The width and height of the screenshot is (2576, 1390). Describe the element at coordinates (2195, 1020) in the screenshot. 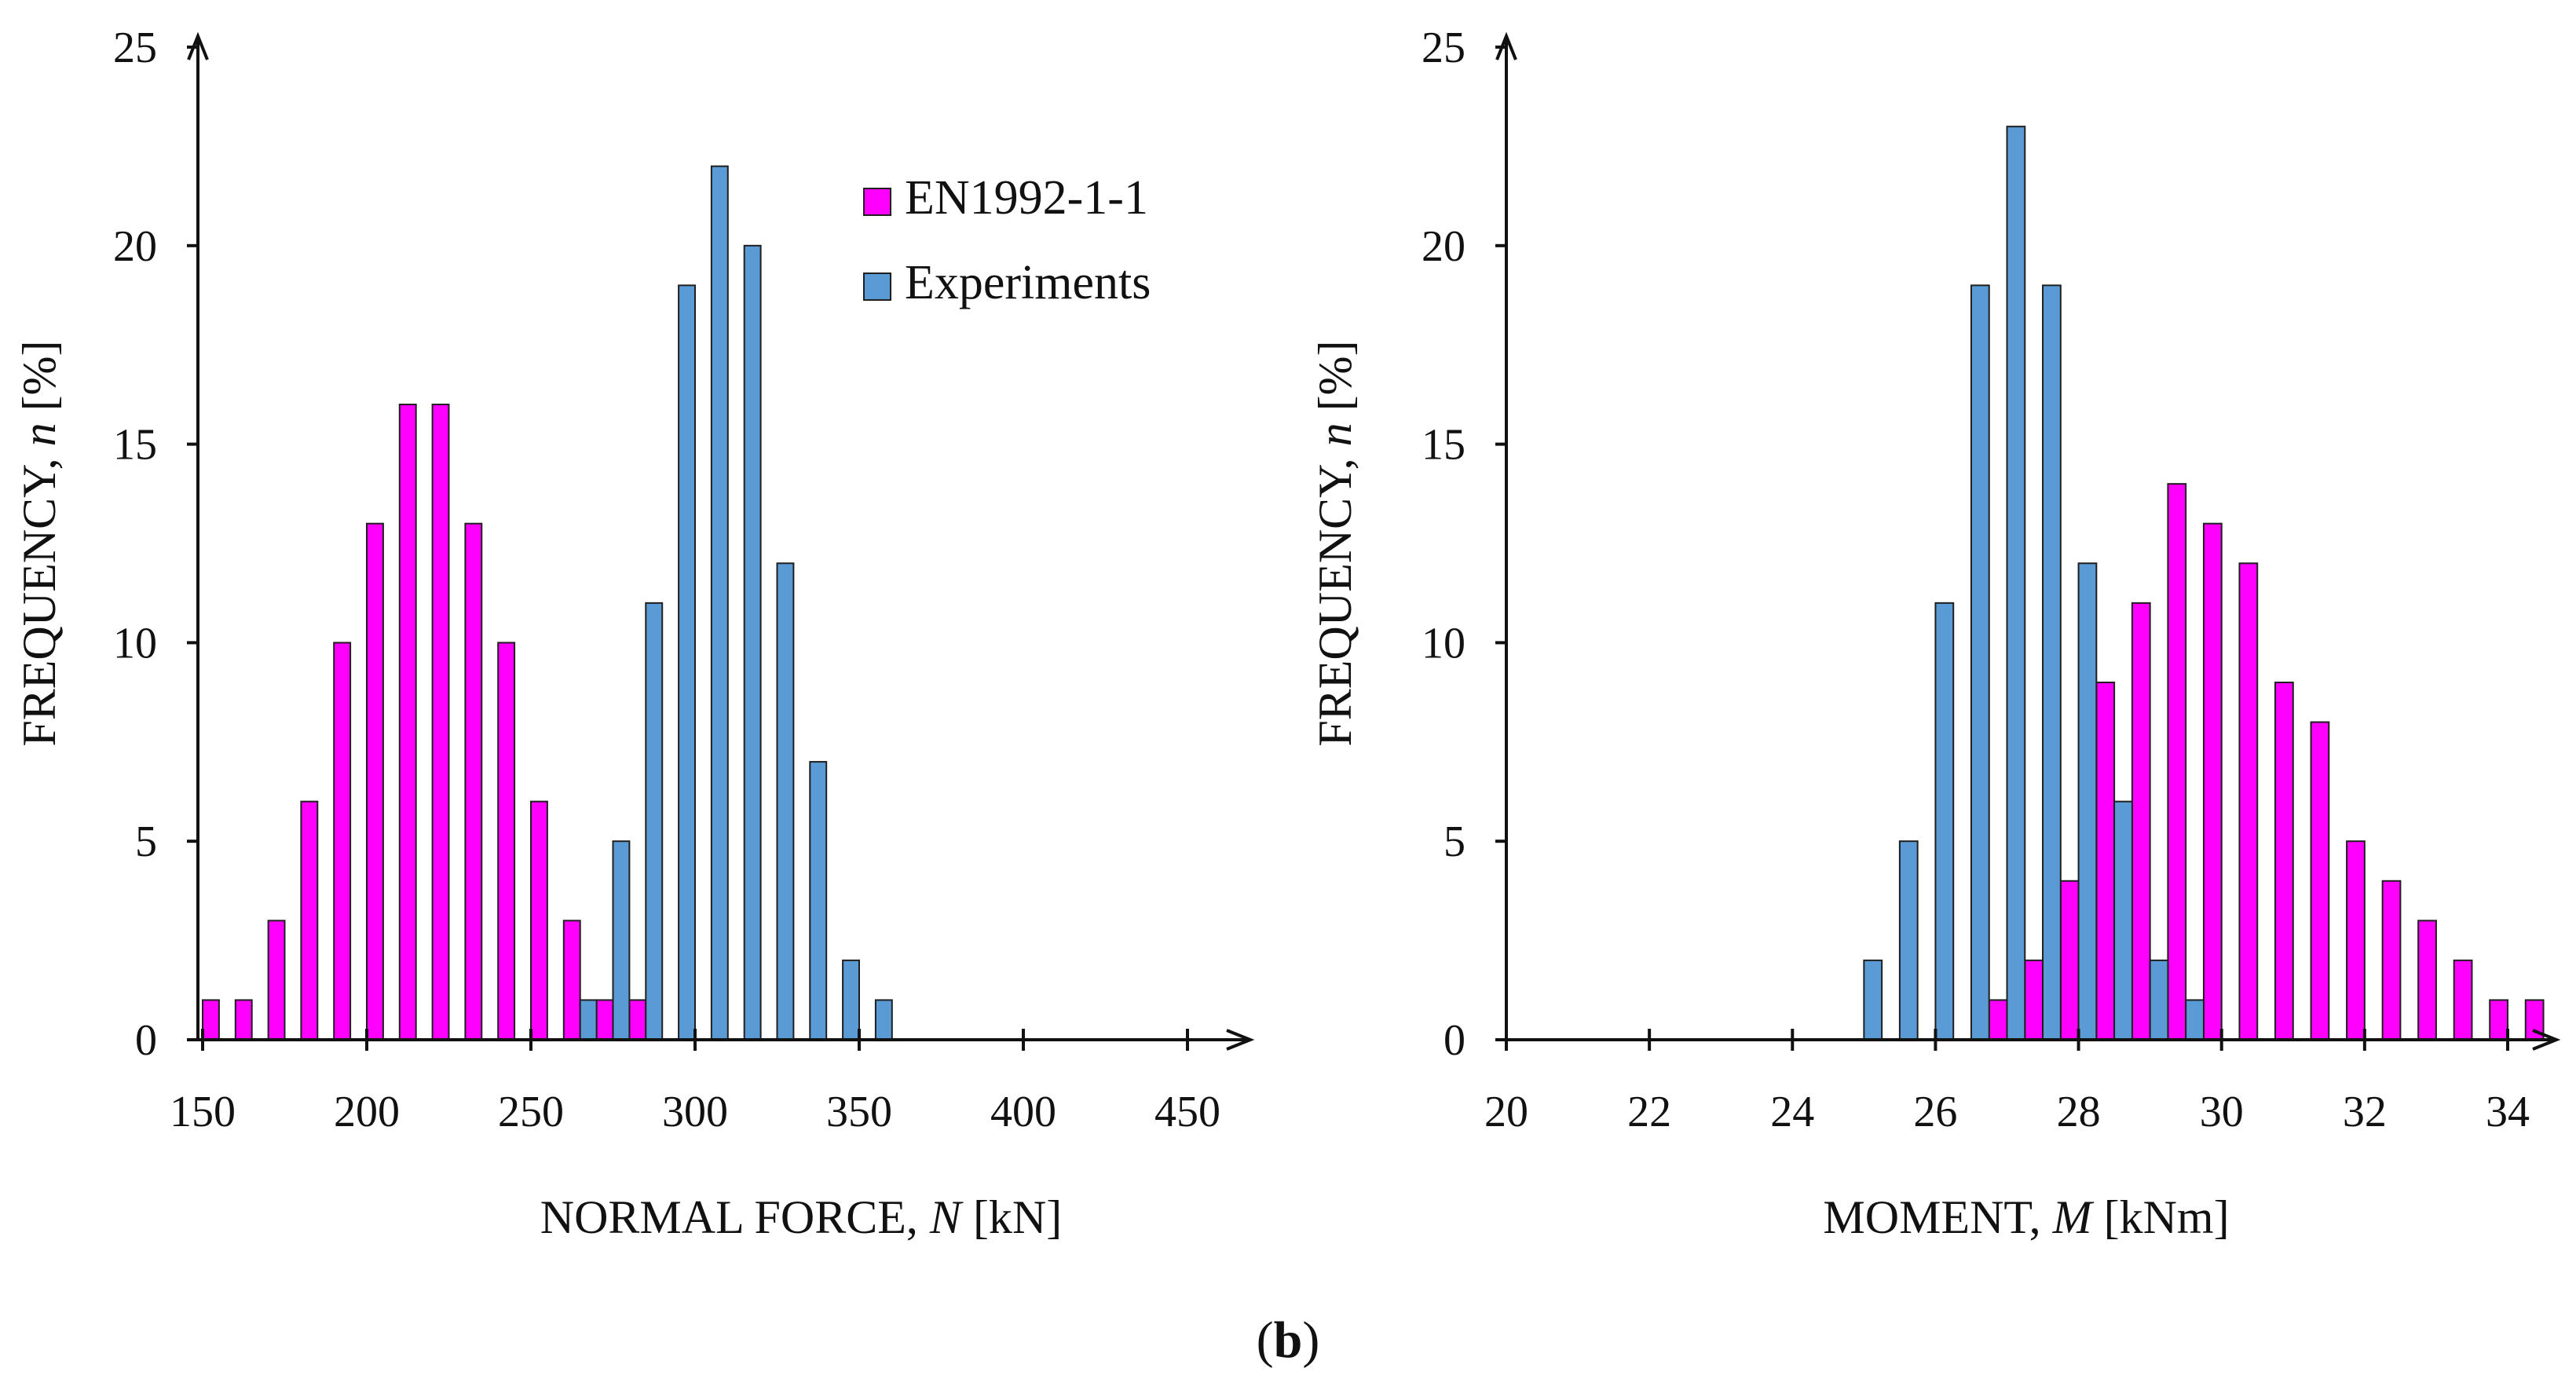

I see `bar-experiments-29.75` at that location.